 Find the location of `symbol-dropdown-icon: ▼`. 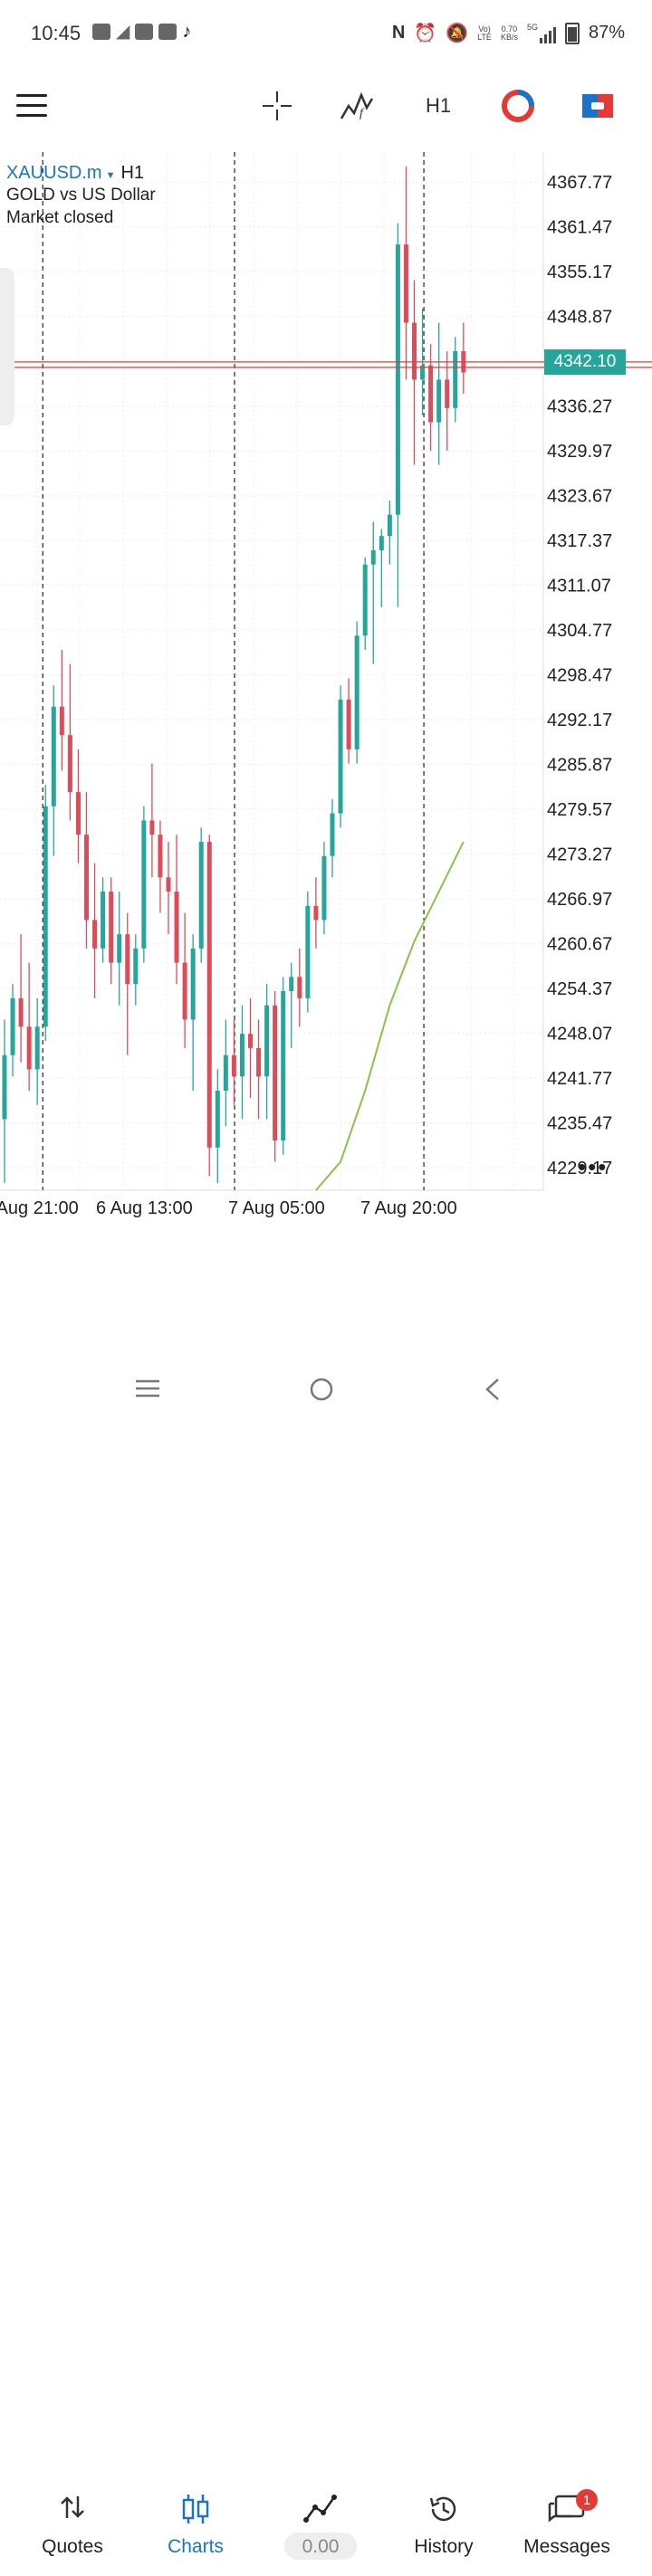

symbol-dropdown-icon: ▼ is located at coordinates (111, 176).